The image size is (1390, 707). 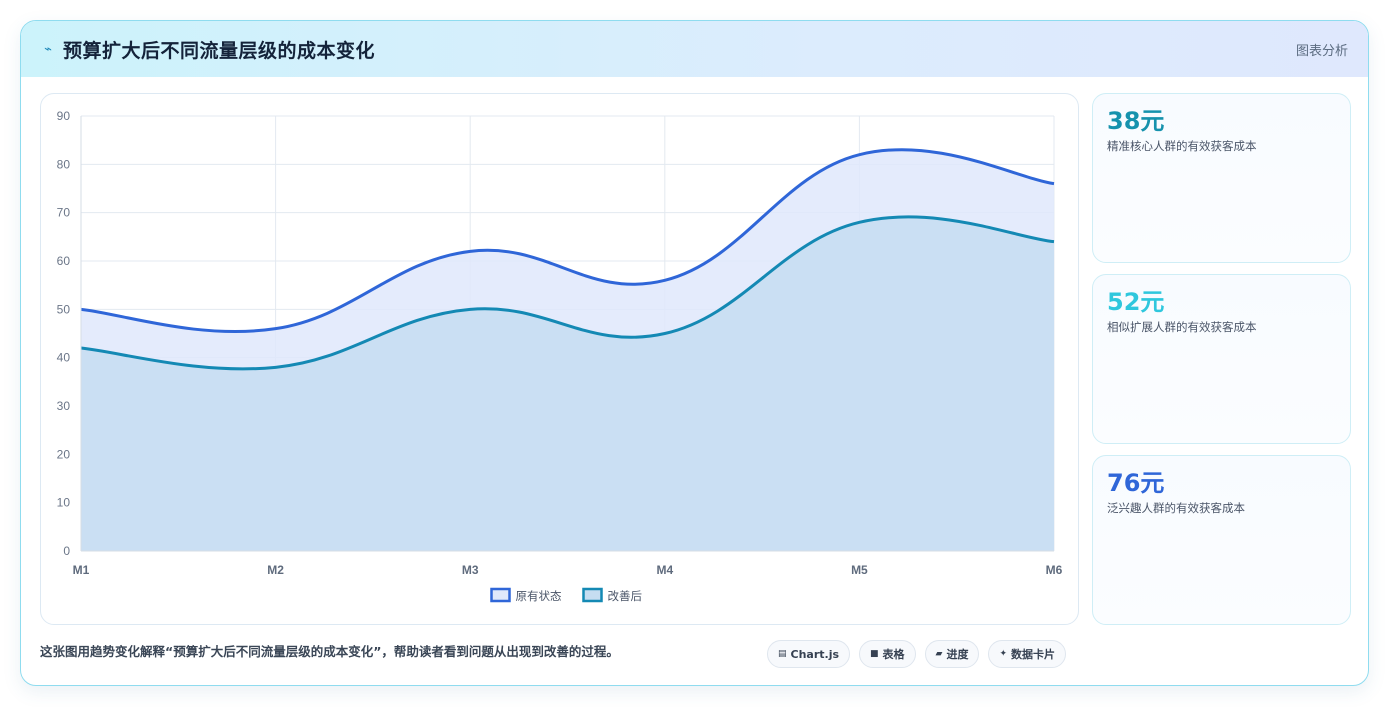 What do you see at coordinates (1003, 654) in the screenshot?
I see `sparkle-icon: ✦` at bounding box center [1003, 654].